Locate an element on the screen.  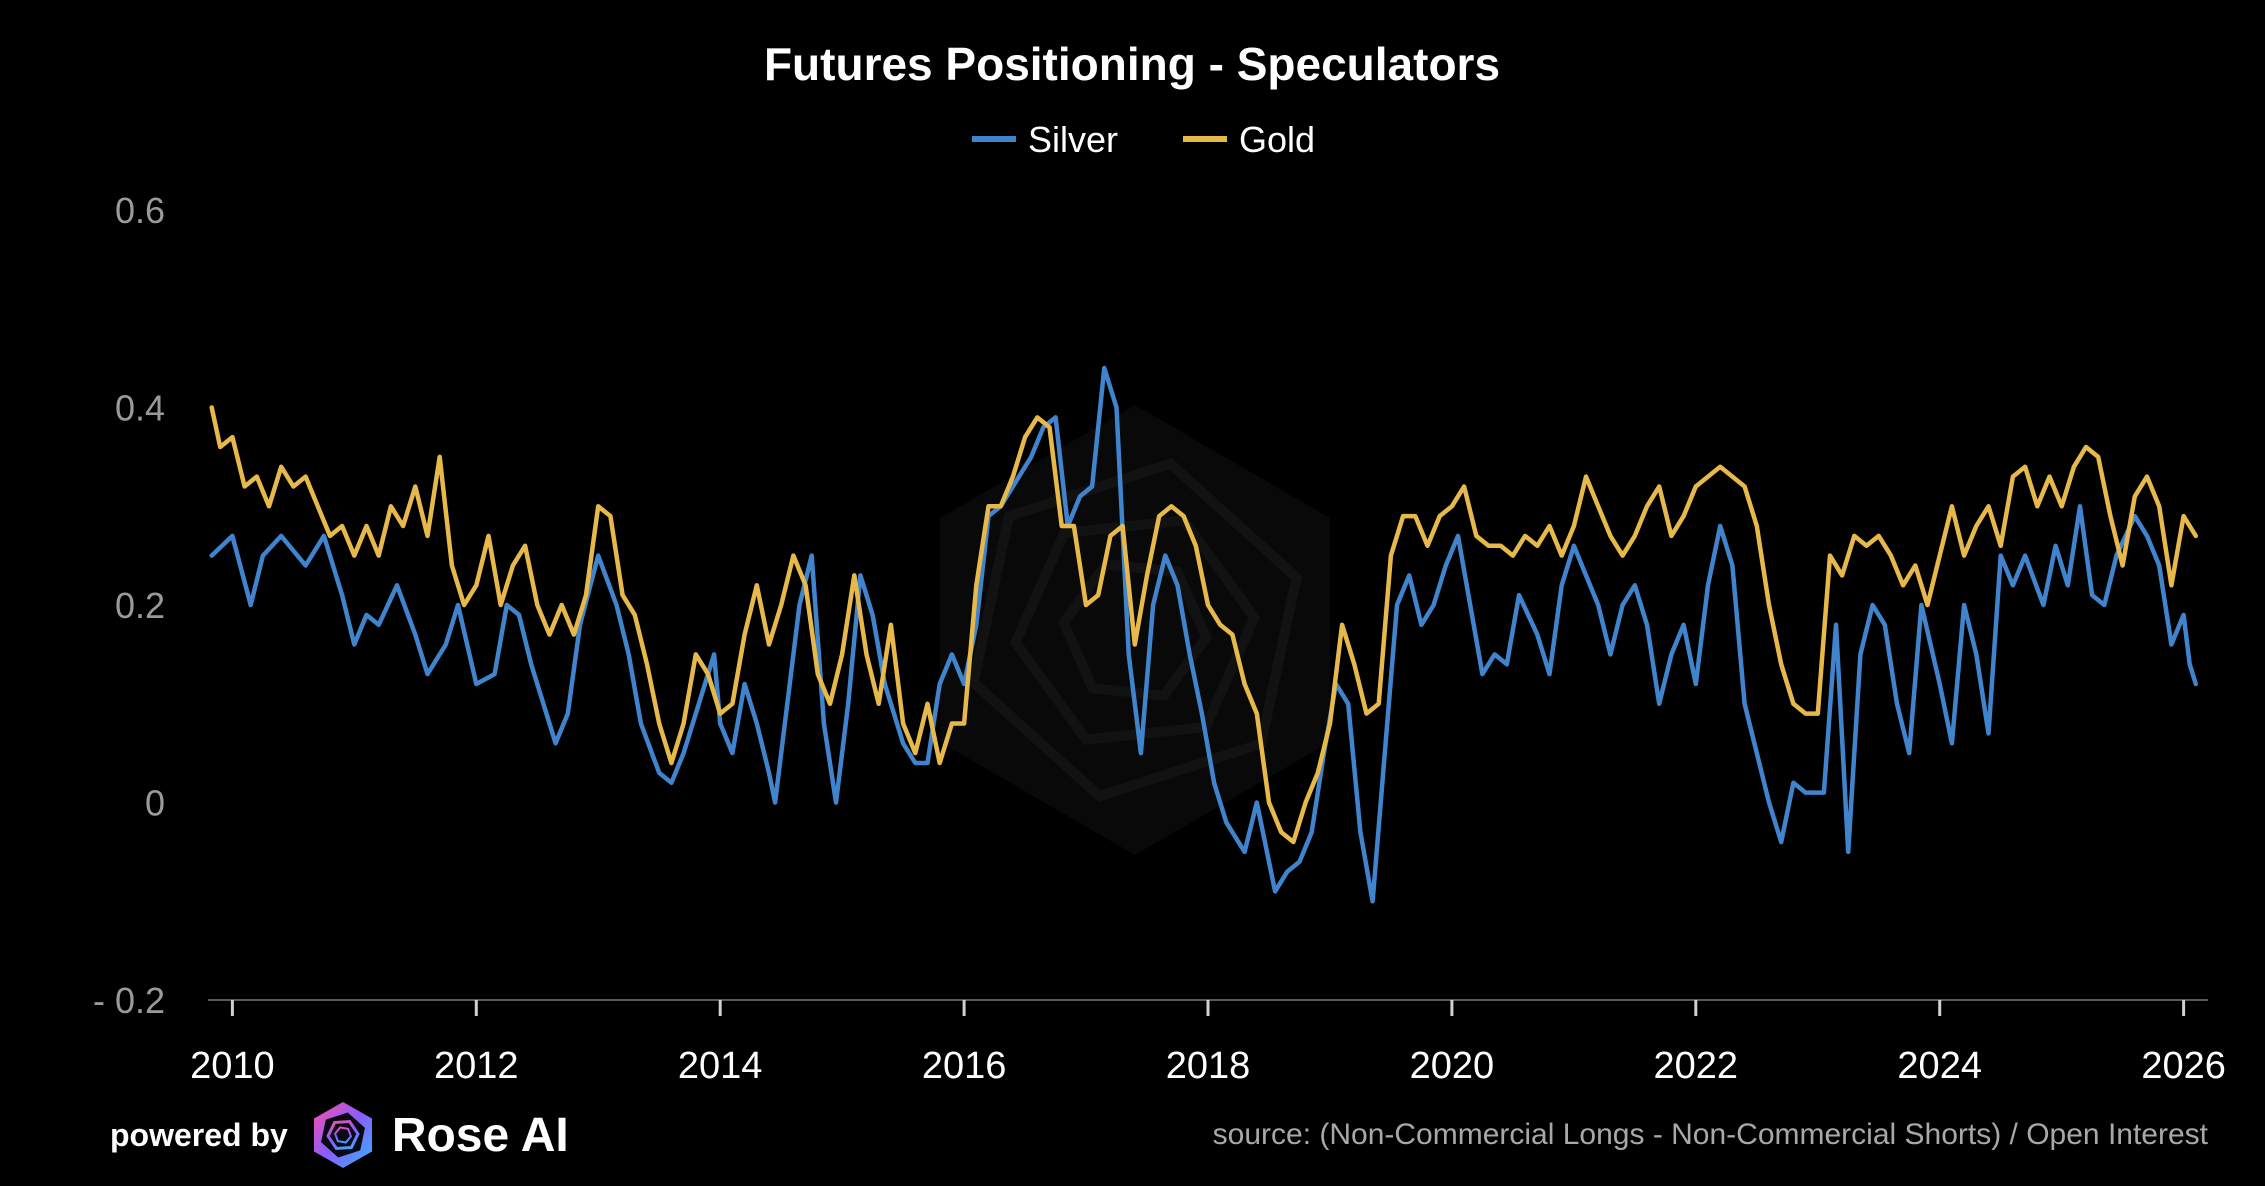
chart-title: Futures Positioning - Speculators is located at coordinates (1132, 64).